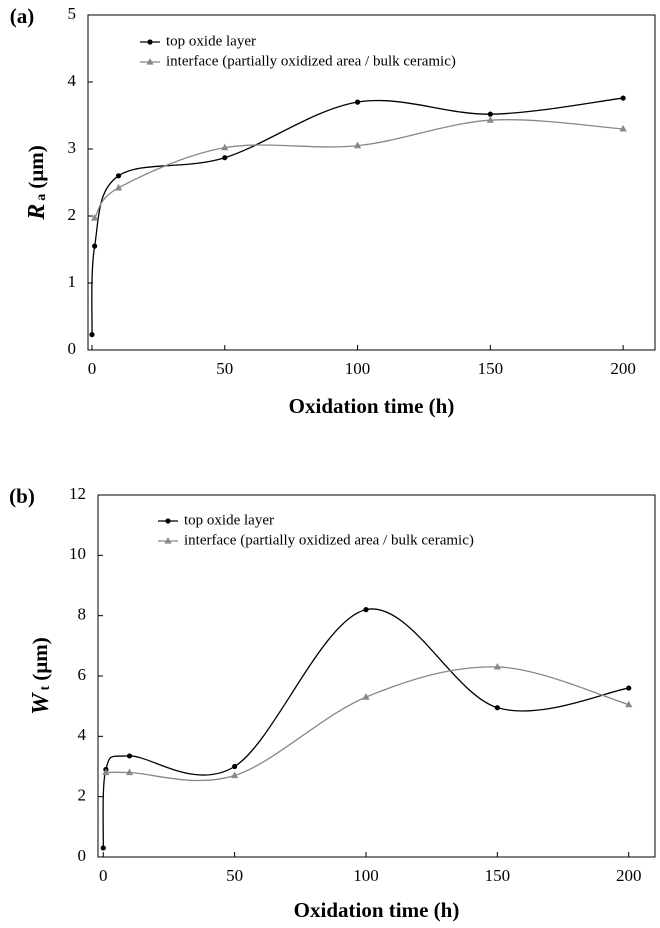  I want to click on y-tick-label: 10, so click(77, 553).